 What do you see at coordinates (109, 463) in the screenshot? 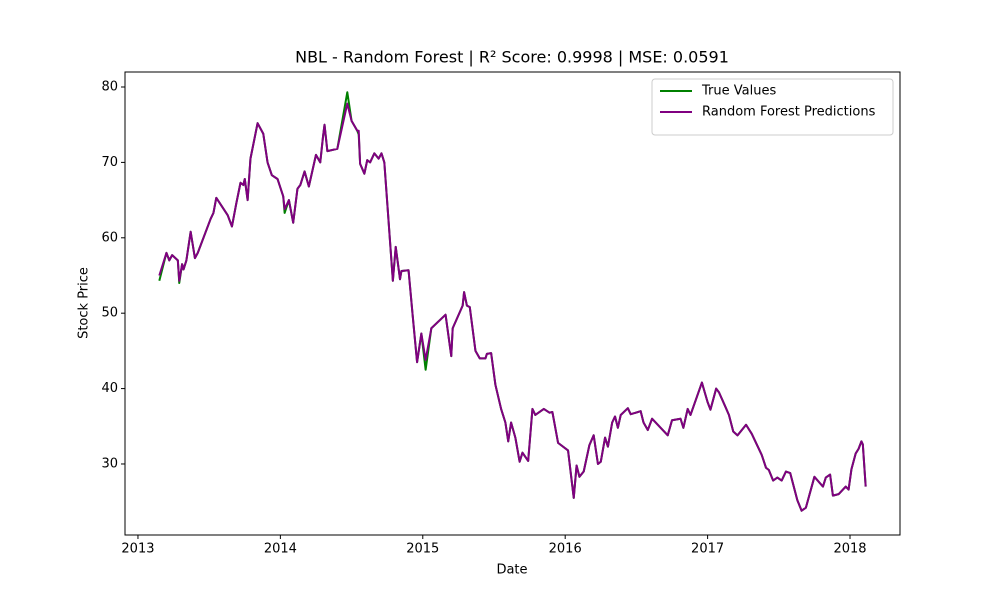
I see `y-tick-label: 30` at bounding box center [109, 463].